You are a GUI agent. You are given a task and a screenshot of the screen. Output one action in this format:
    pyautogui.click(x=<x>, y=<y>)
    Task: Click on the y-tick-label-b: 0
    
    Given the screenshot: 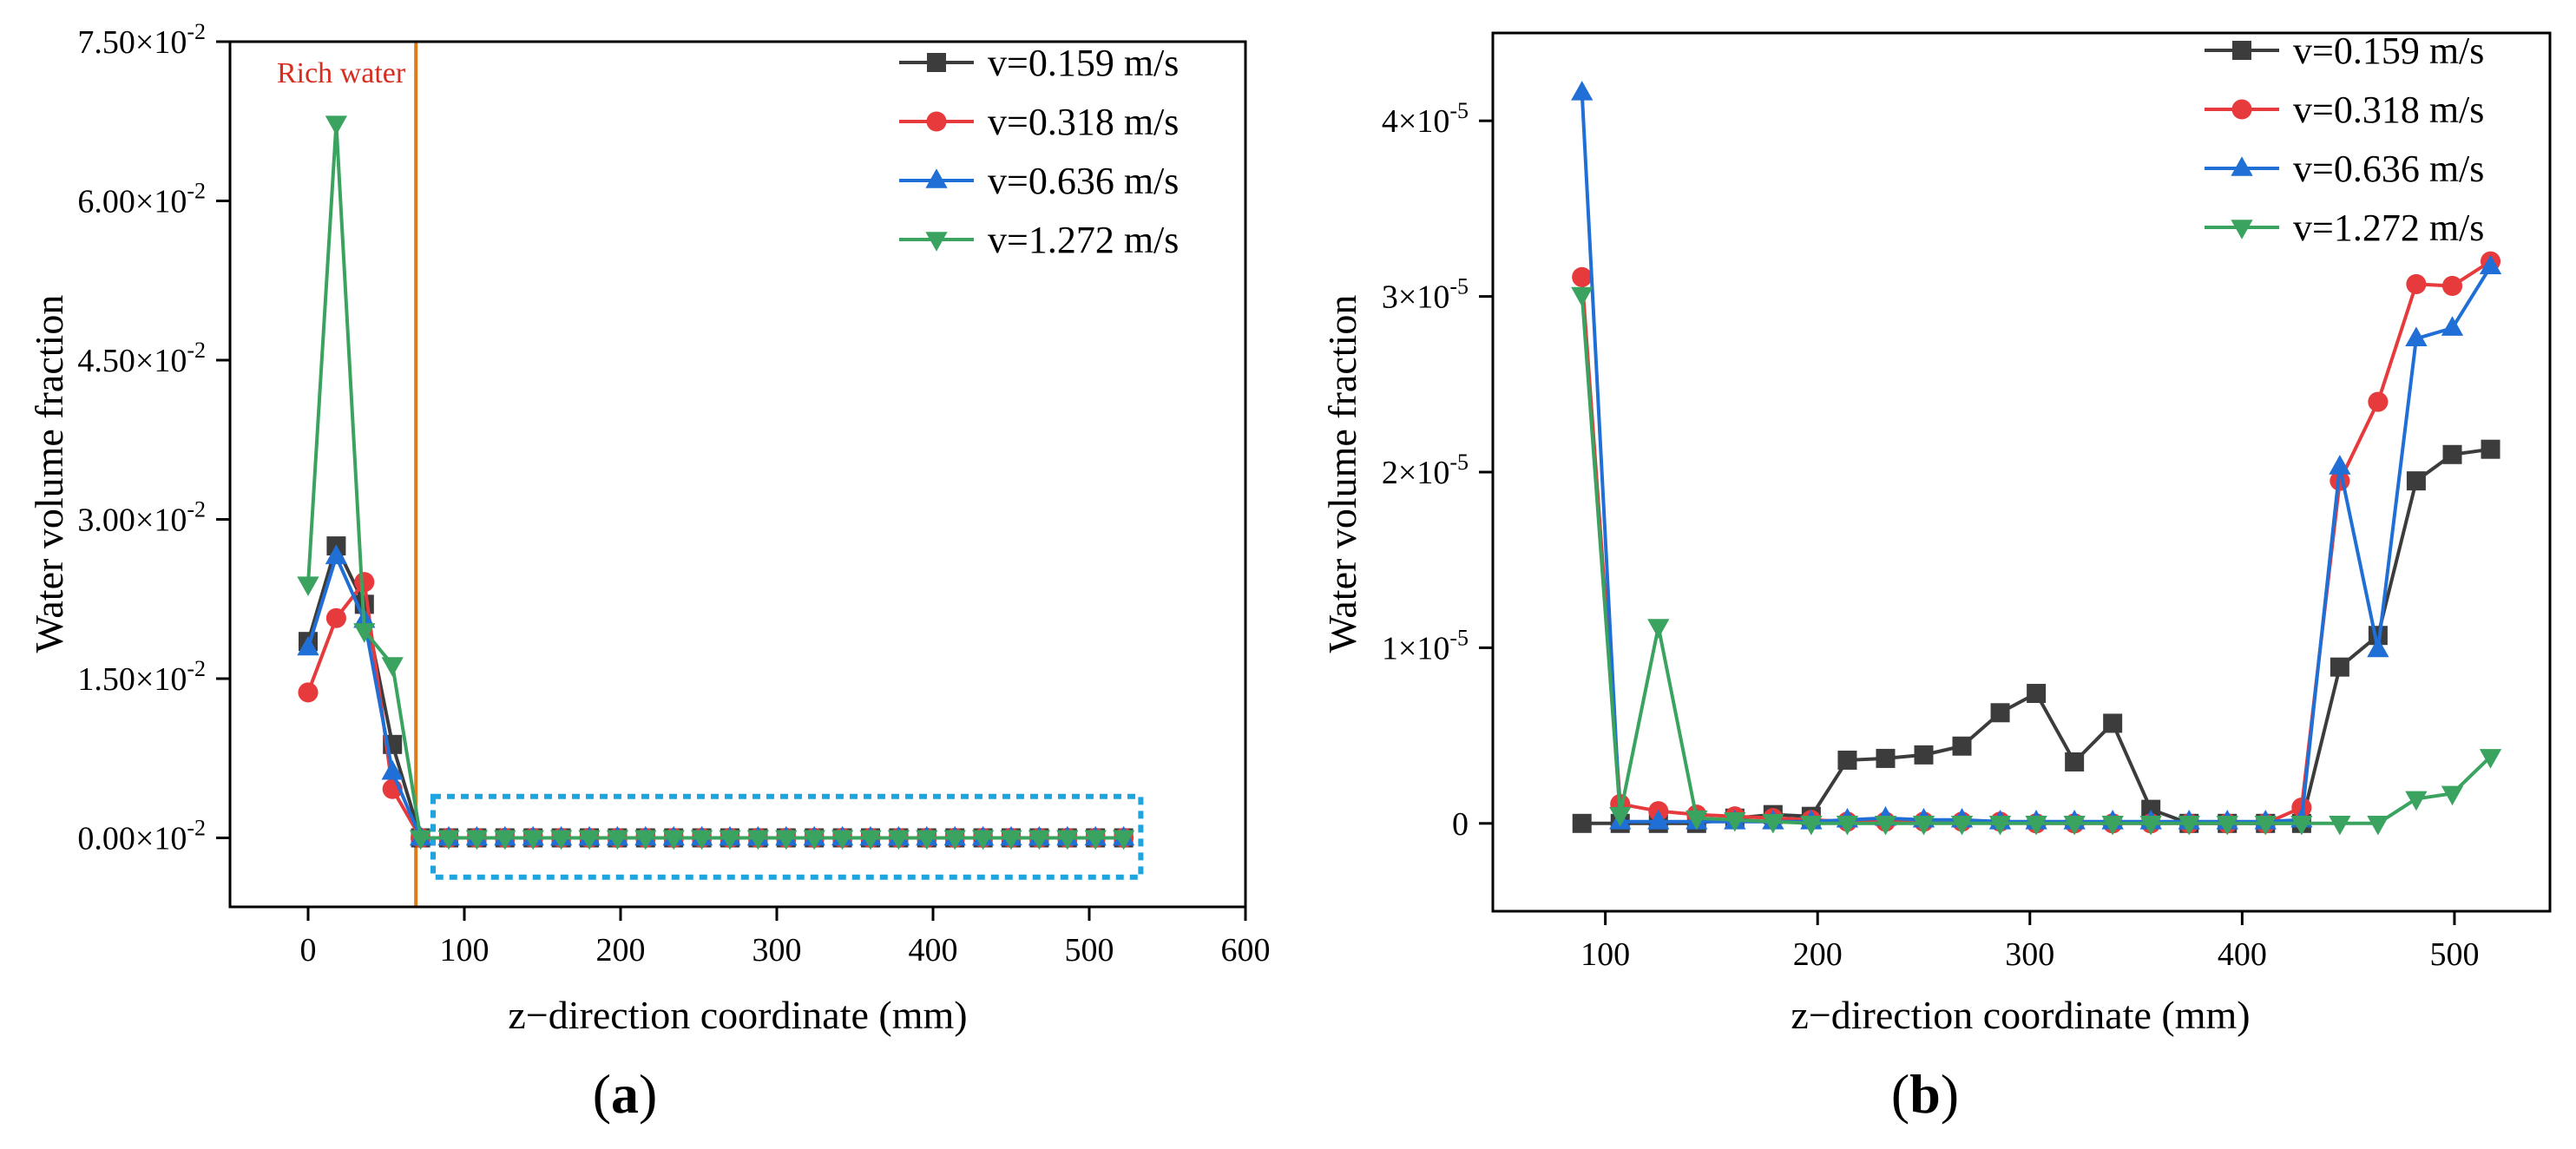 What is the action you would take?
    pyautogui.click(x=1460, y=824)
    